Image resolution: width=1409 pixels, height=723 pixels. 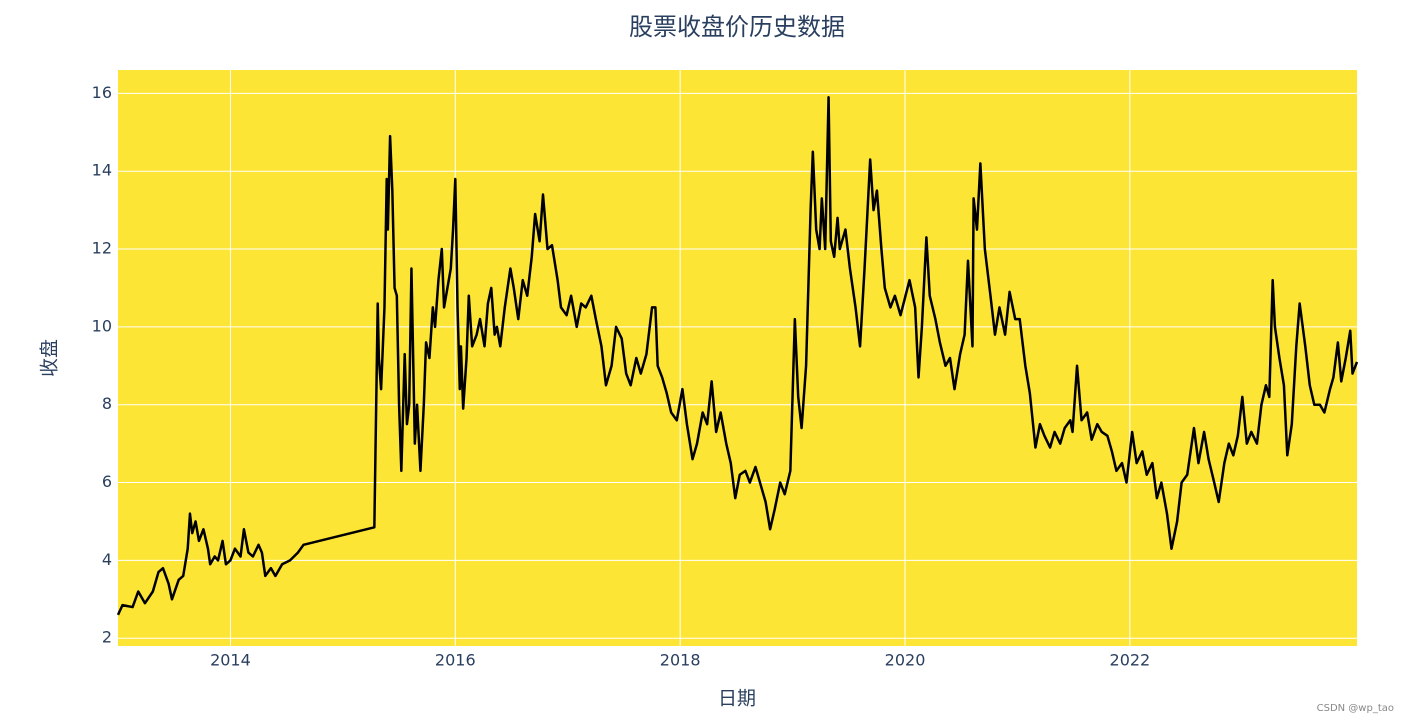 I want to click on x-axis-label: 日期, so click(x=737, y=699).